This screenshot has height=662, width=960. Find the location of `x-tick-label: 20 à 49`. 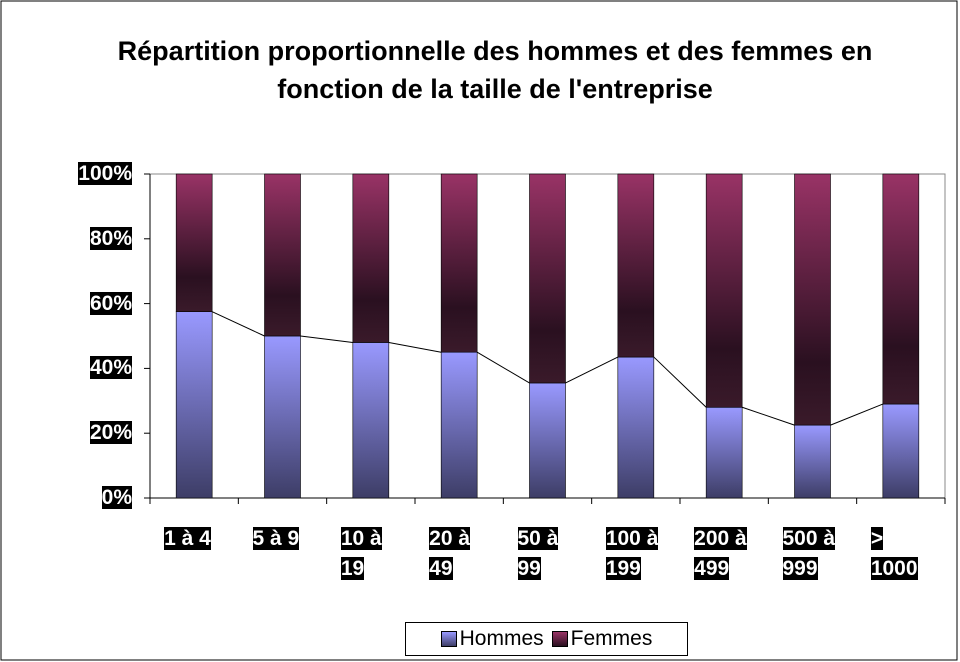

x-tick-label: 20 à 49 is located at coordinates (460, 554).